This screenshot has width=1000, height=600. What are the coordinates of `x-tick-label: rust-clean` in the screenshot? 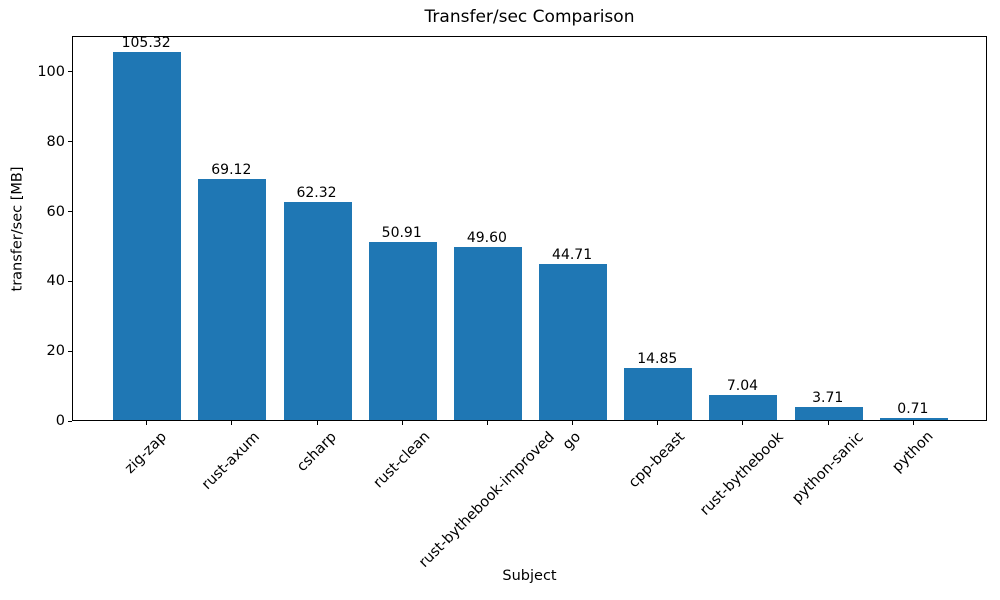 It's located at (402, 460).